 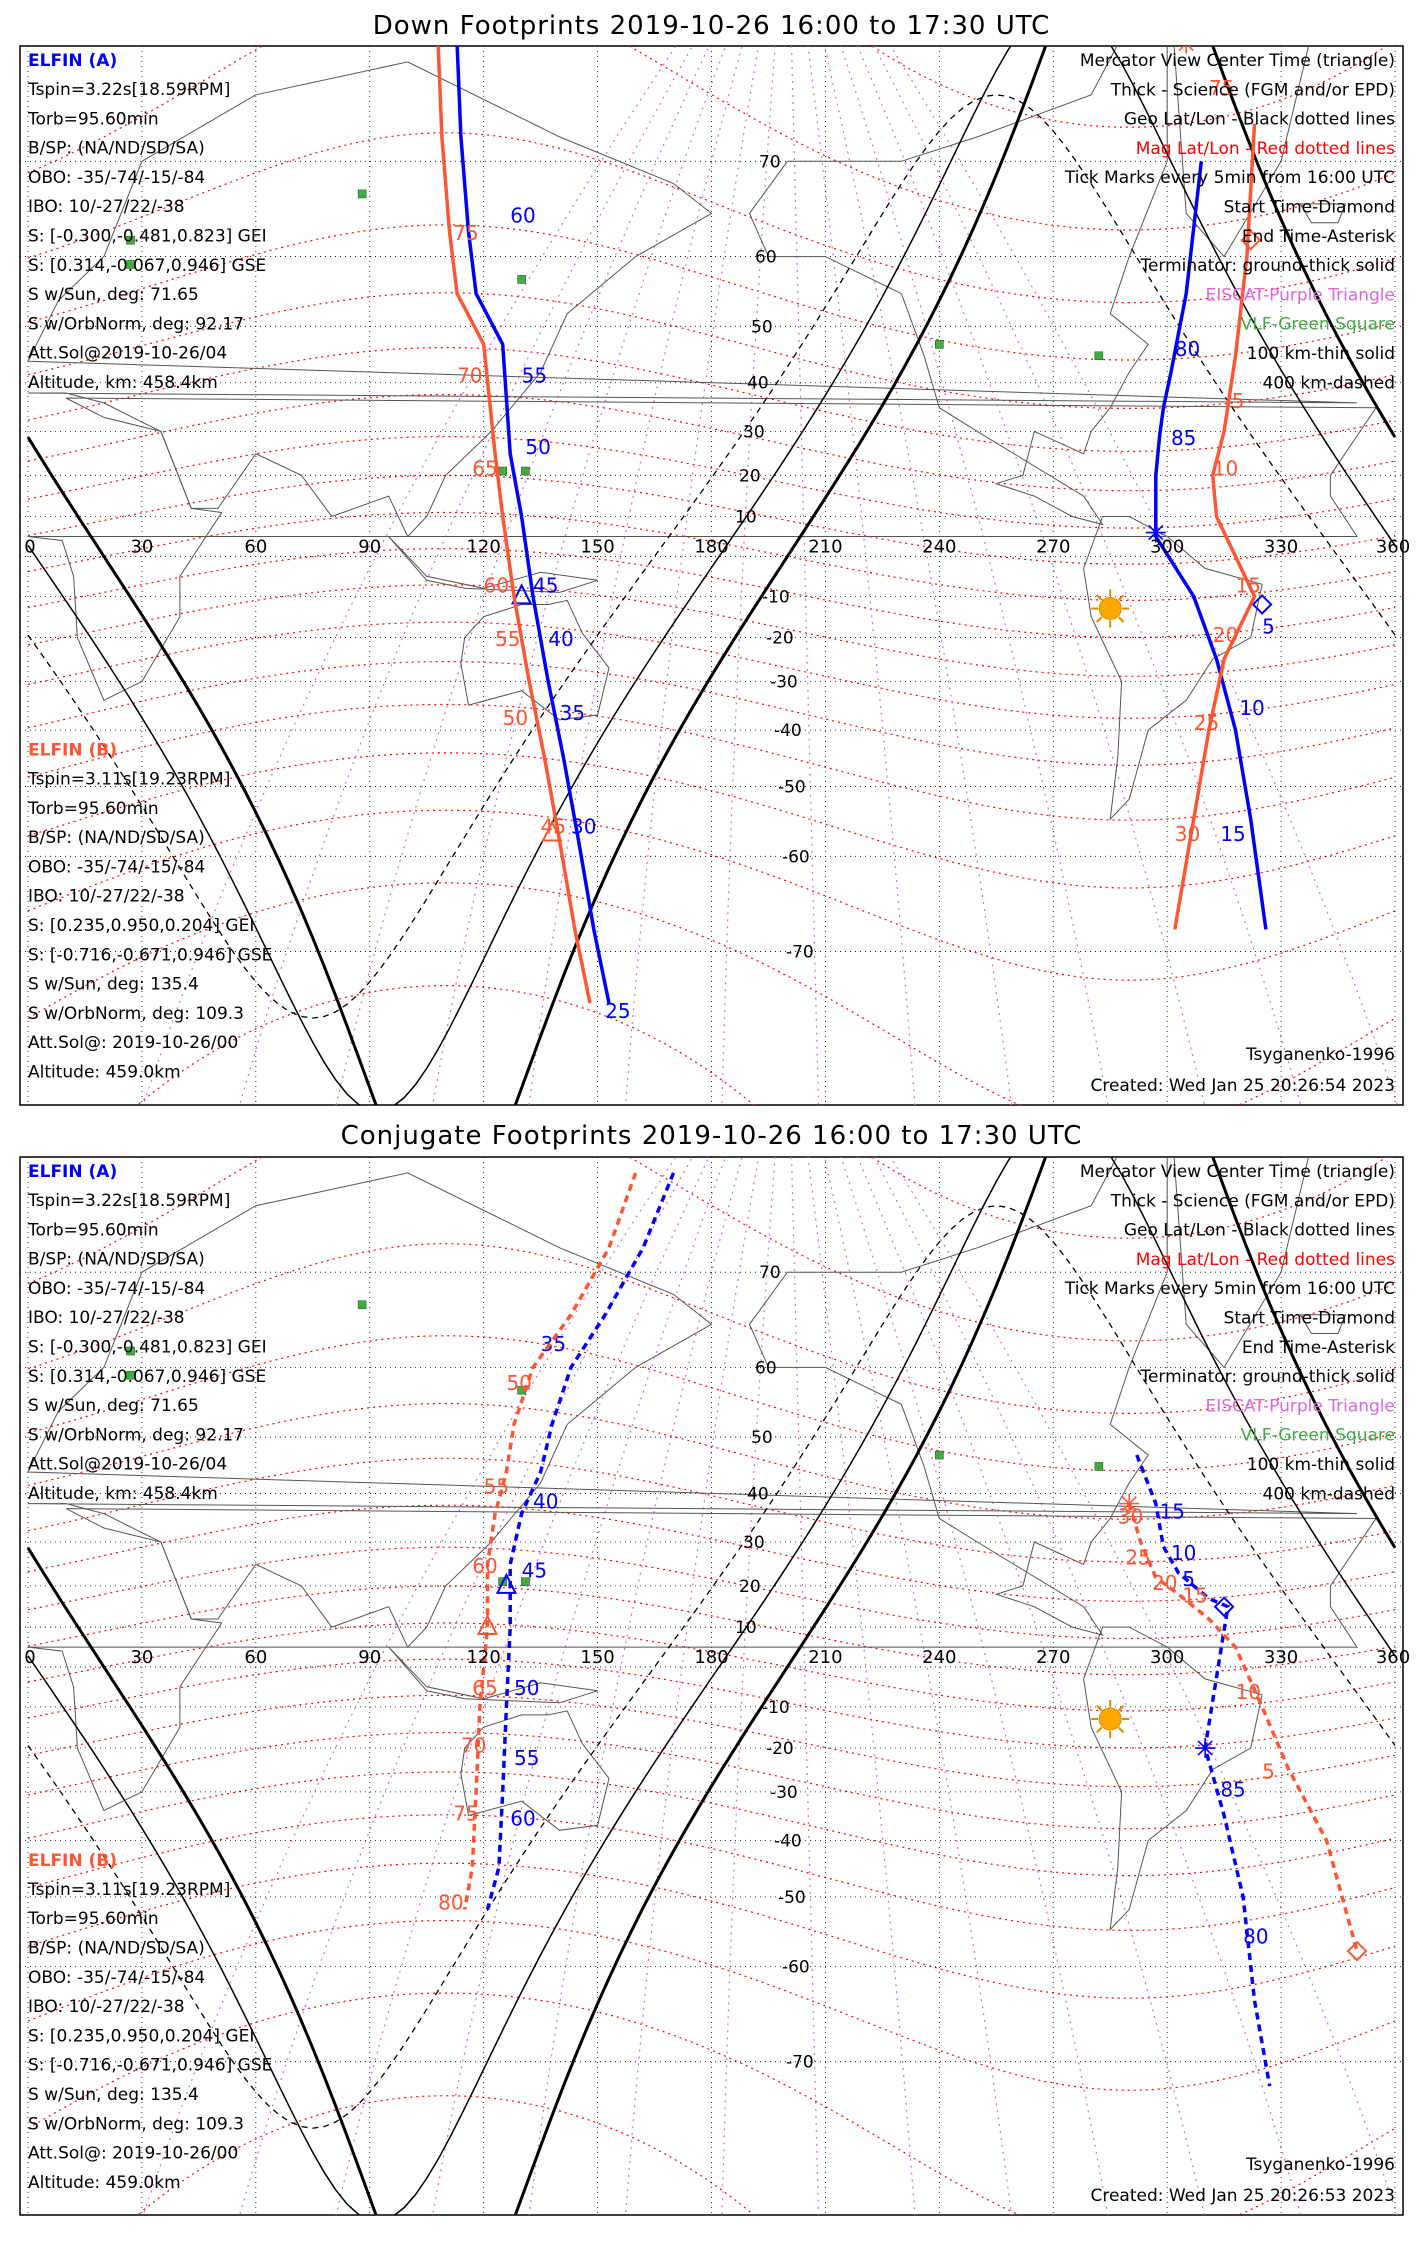 What do you see at coordinates (116, 1978) in the screenshot?
I see `elfin-b-line: OBO: -35/-74/-15/-84` at bounding box center [116, 1978].